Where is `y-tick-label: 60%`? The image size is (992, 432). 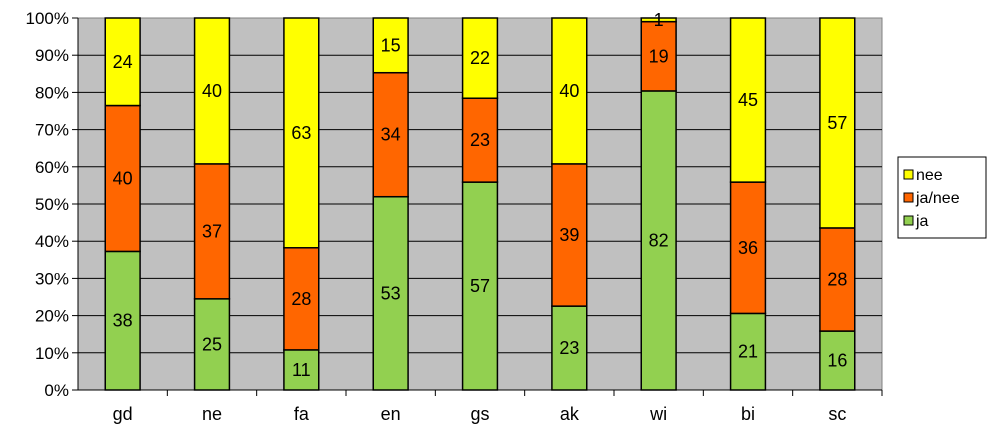 y-tick-label: 60% is located at coordinates (52, 167).